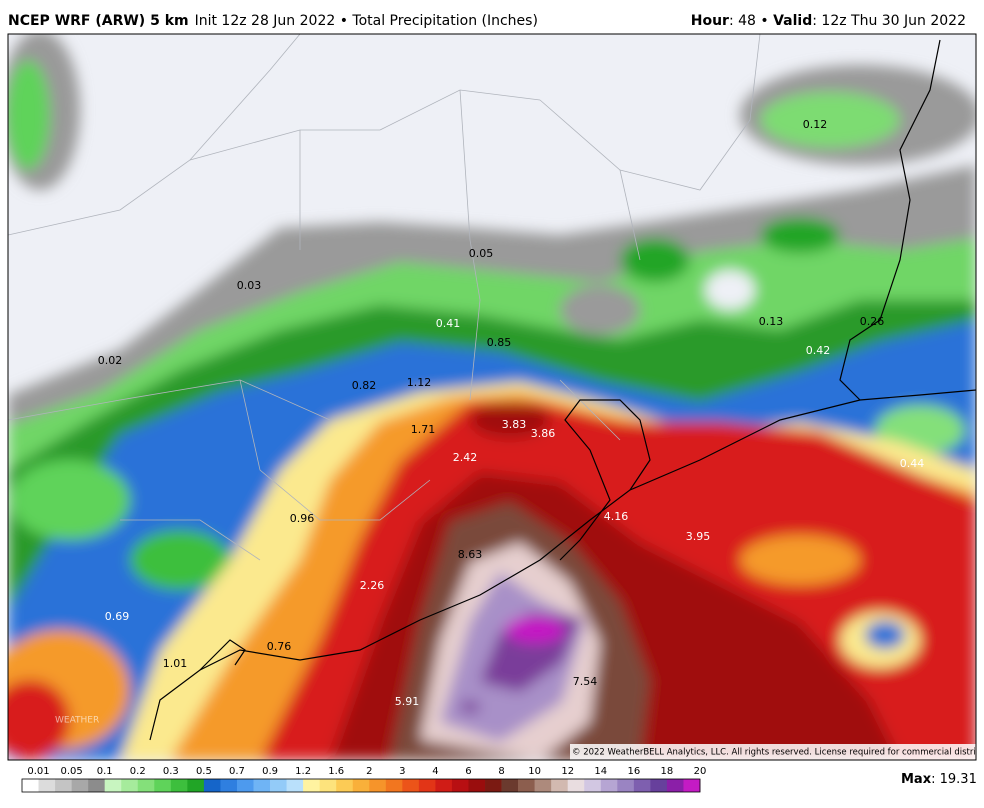  Describe the element at coordinates (38, 771) in the screenshot. I see `legend-label: 0.01` at that location.